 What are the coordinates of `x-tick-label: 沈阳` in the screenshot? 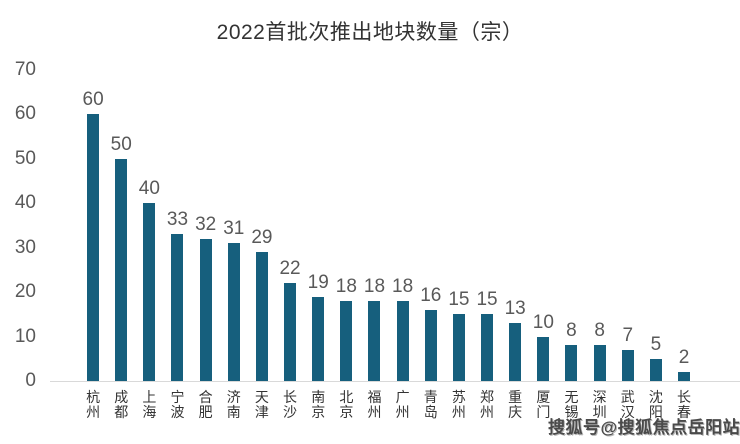 It's located at (655, 404).